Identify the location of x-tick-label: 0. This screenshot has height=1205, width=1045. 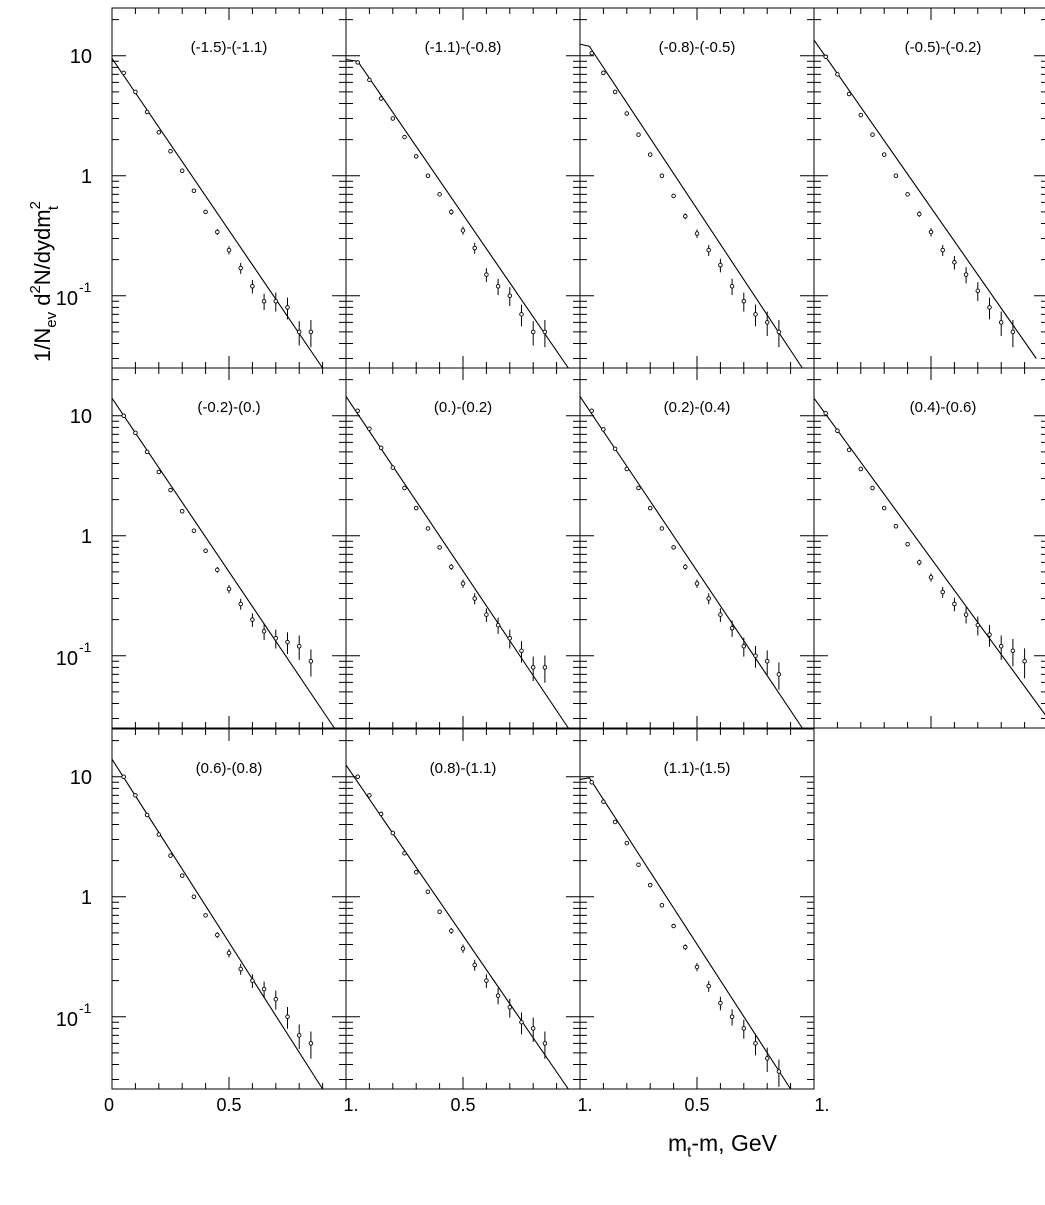
(109, 1105).